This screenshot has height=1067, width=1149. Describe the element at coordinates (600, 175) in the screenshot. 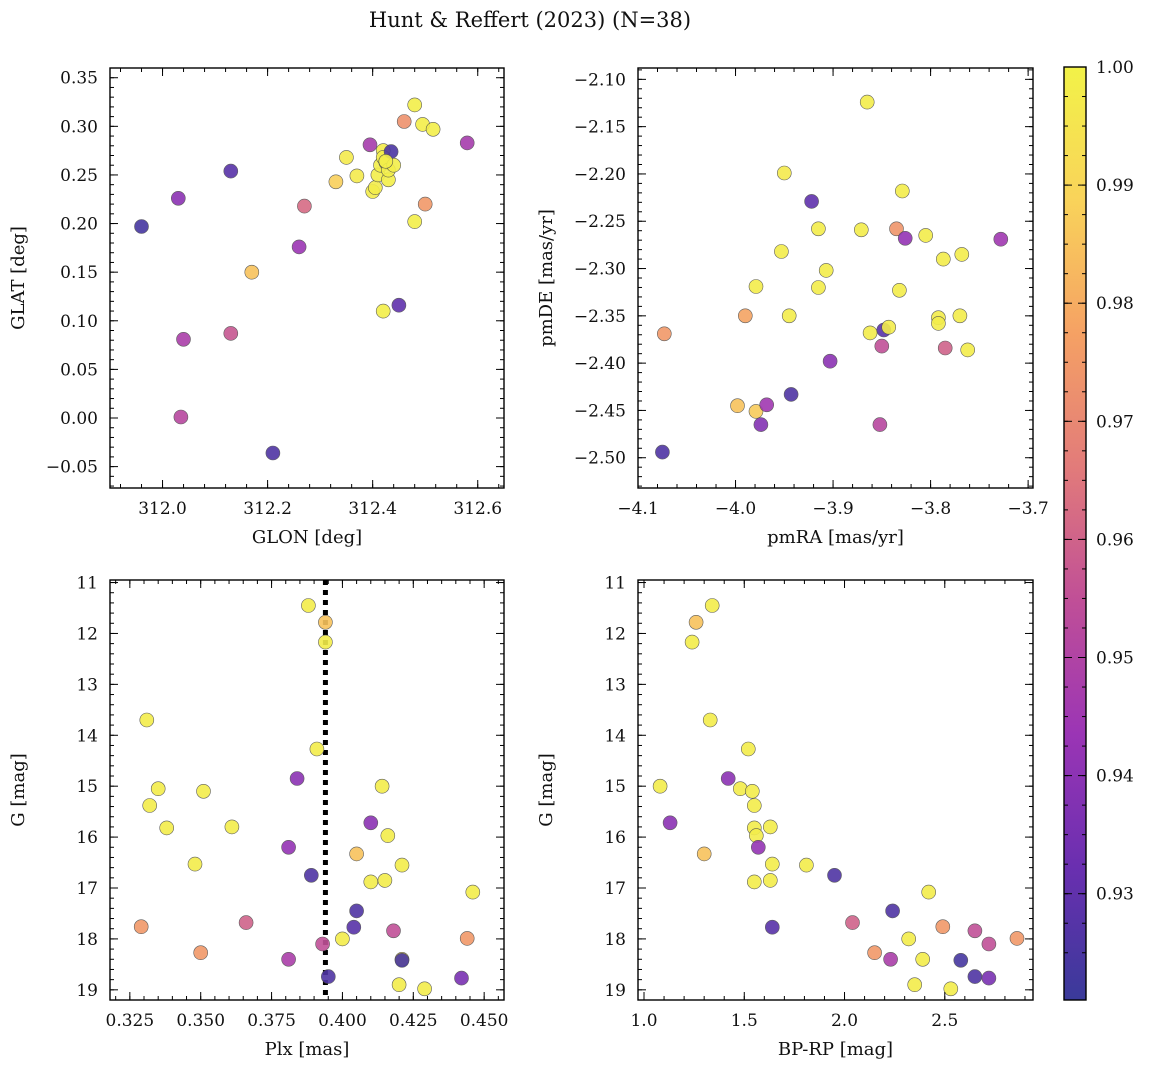

I see `y-tick-label: −2.20` at that location.